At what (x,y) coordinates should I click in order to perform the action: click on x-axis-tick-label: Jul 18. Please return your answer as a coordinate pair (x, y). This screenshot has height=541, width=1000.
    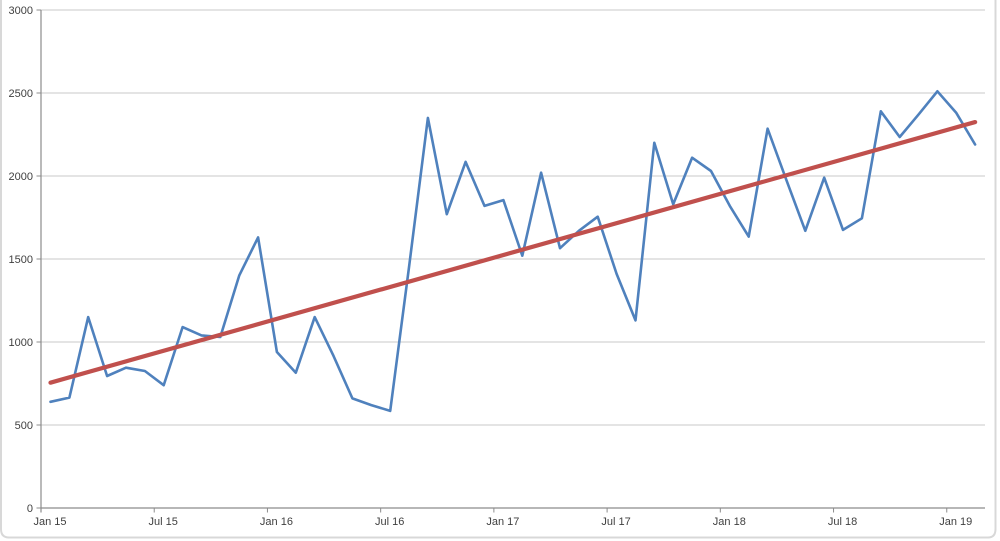
    Looking at the image, I should click on (842, 522).